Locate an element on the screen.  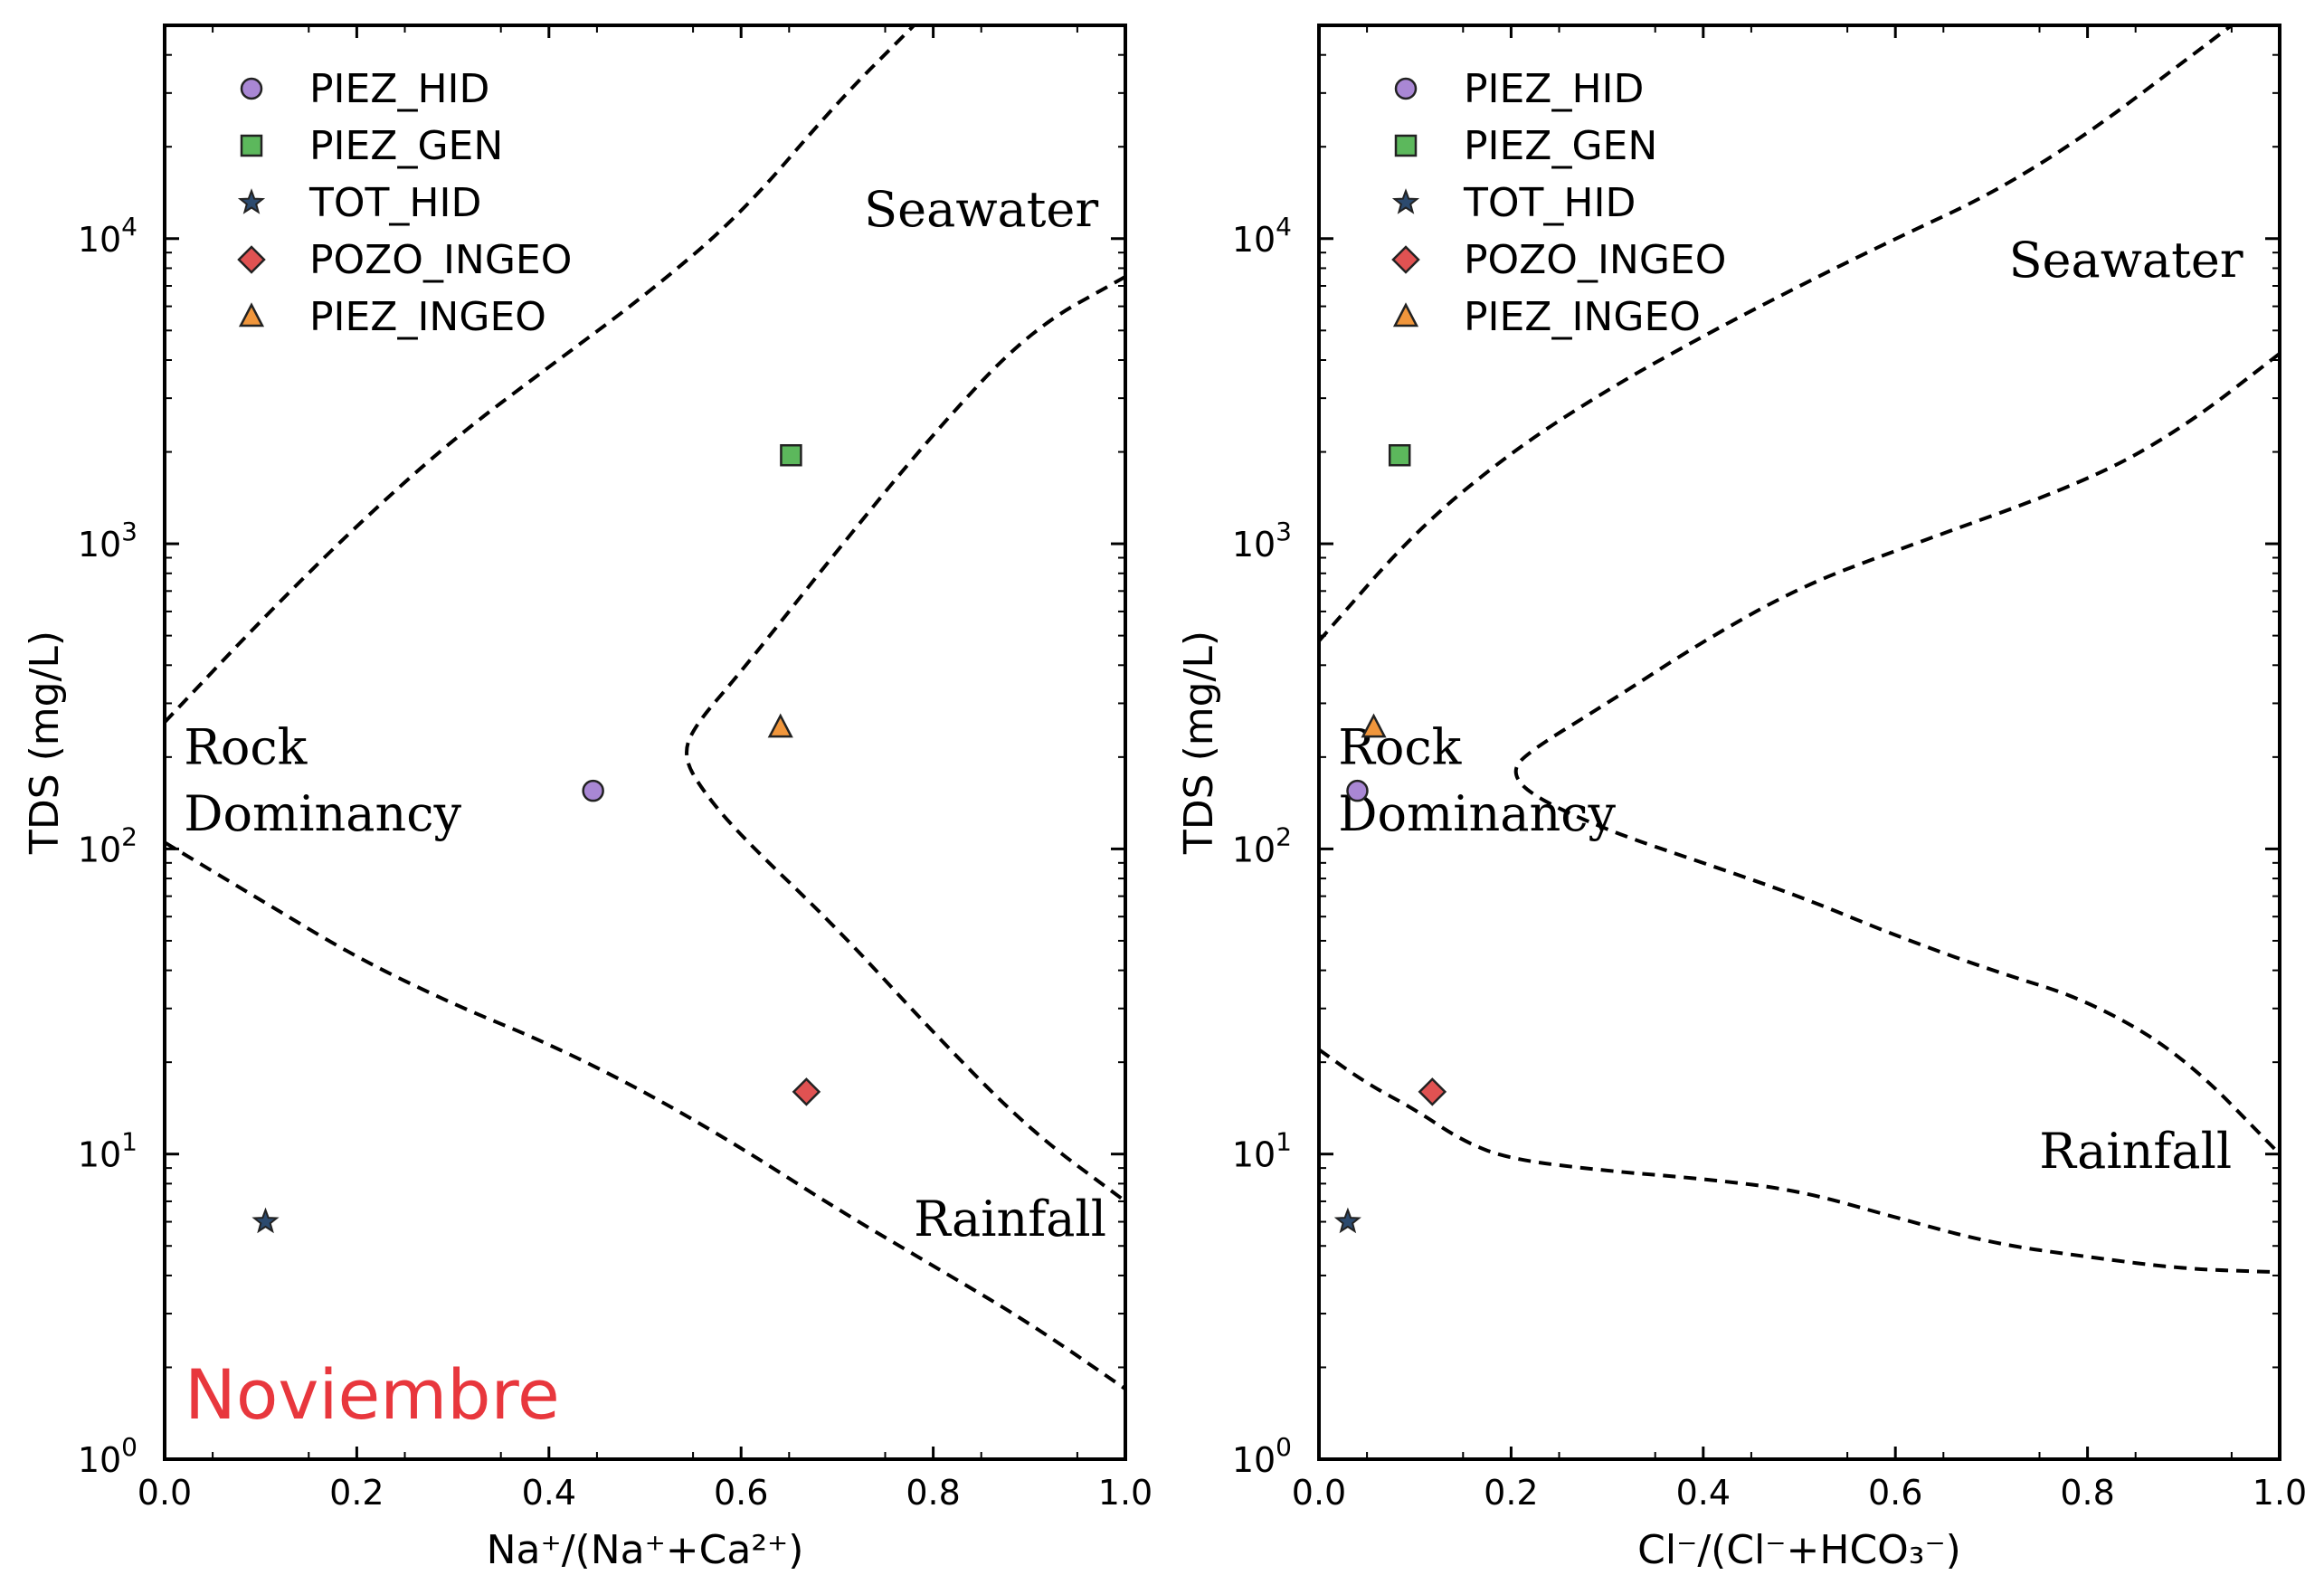
panel-tag: Noviembre is located at coordinates (372, 1394).